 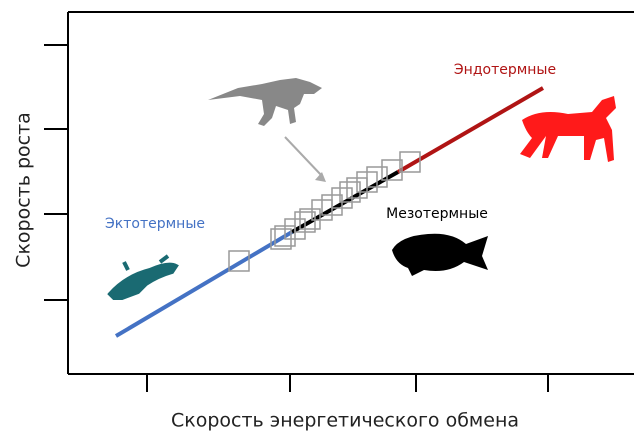 I want to click on series-label: Мезотермные, so click(x=437, y=214).